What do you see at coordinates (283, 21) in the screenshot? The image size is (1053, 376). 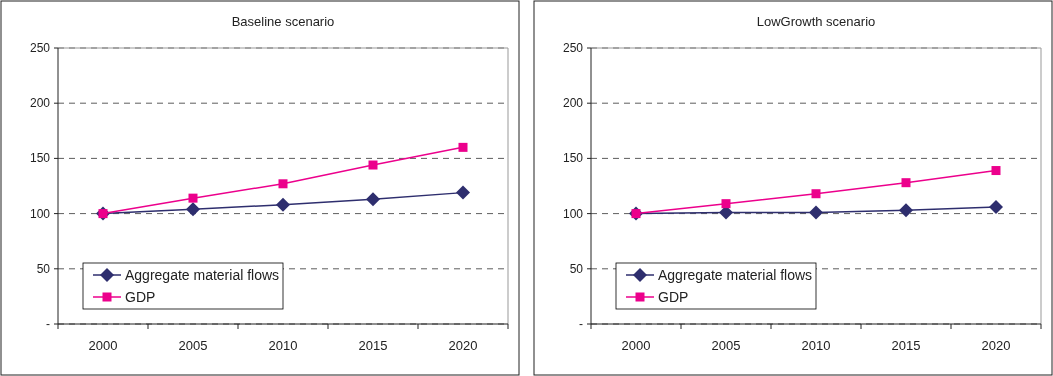 I see `chart-title: Baseline scenario` at bounding box center [283, 21].